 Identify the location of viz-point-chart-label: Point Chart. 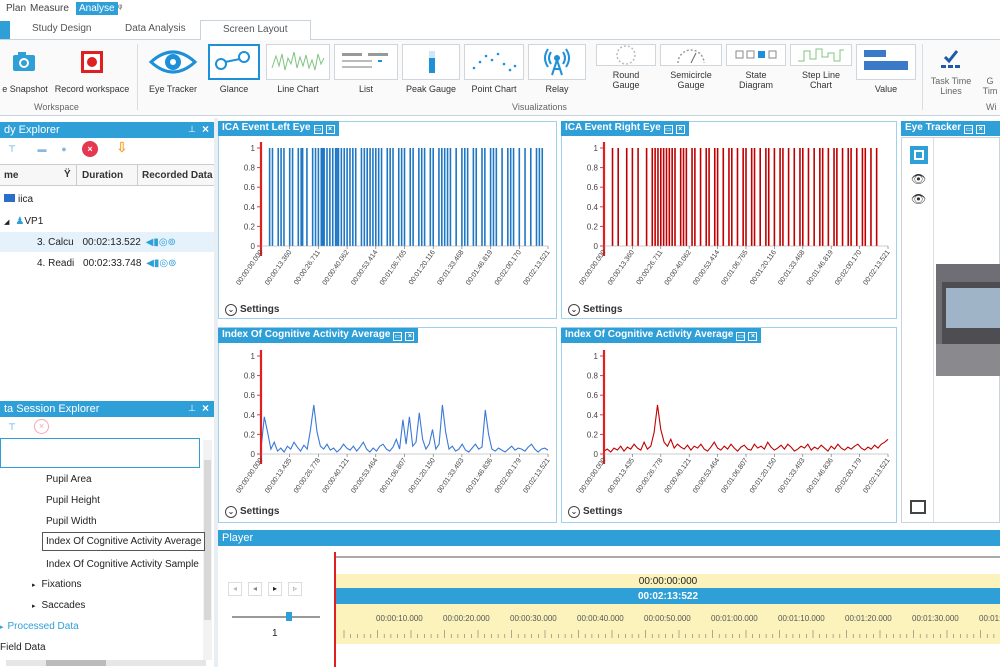
(494, 89).